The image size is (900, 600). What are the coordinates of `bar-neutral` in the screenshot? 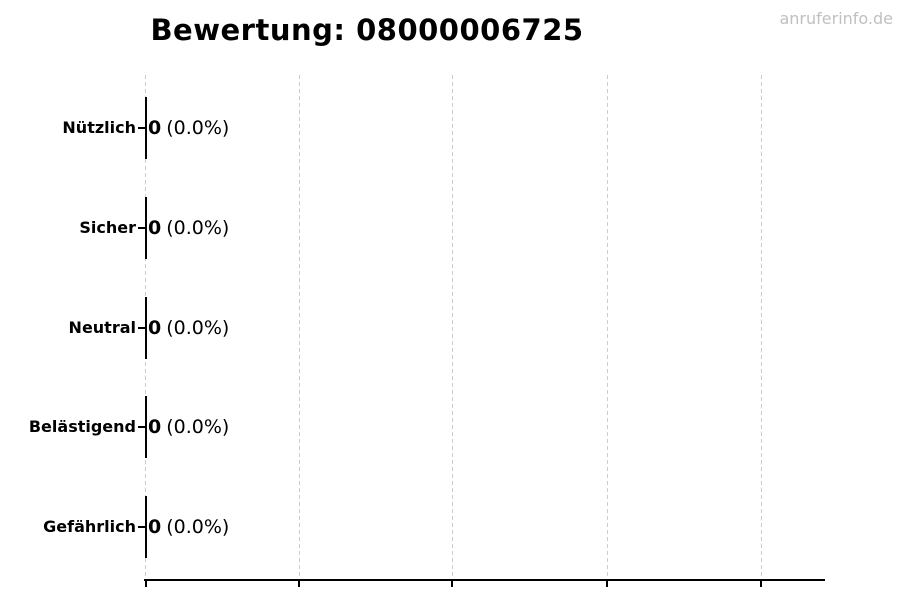 It's located at (146, 328).